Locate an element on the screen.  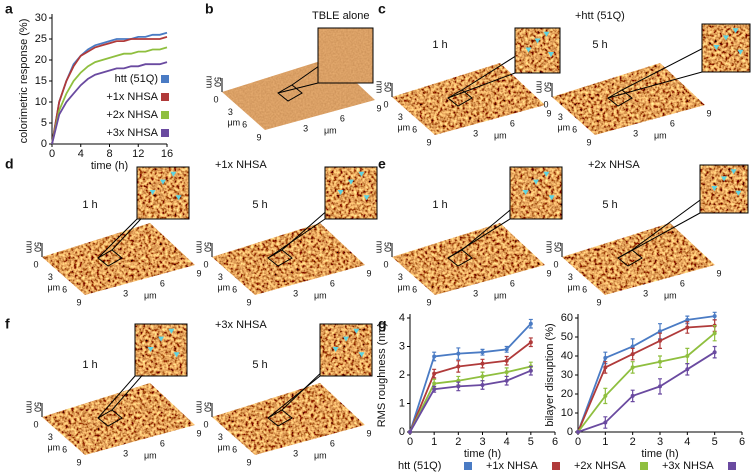
x-tick-label: 0 is located at coordinates (578, 442).